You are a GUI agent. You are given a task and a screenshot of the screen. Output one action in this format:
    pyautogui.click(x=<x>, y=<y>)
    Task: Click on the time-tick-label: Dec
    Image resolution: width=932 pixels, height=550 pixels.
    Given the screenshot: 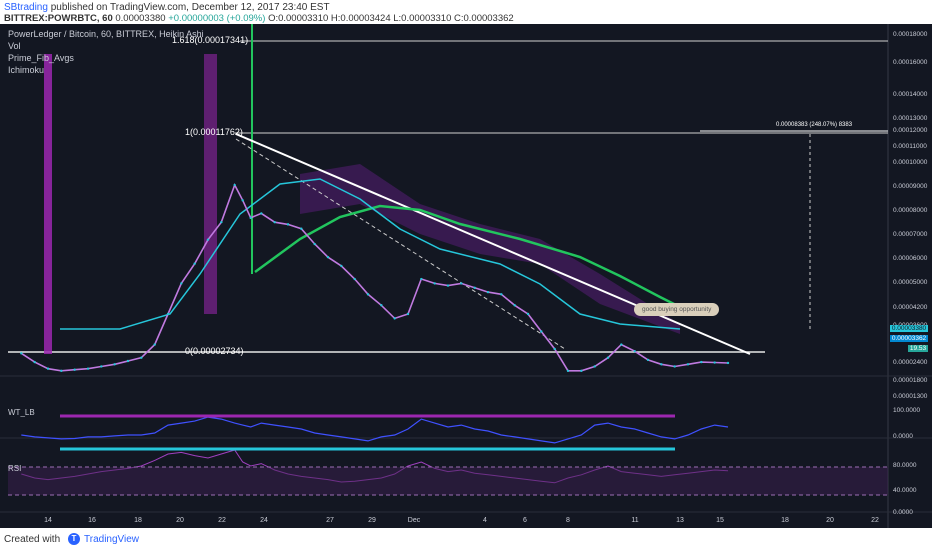 What is the action you would take?
    pyautogui.click(x=414, y=520)
    